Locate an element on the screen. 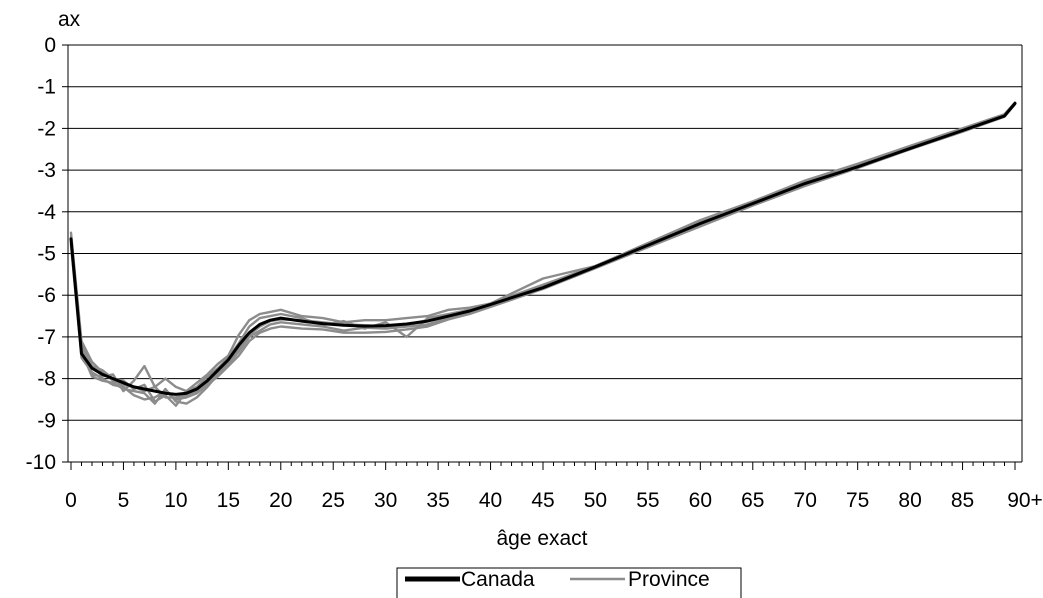  x-tick-label: 70 is located at coordinates (805, 500).